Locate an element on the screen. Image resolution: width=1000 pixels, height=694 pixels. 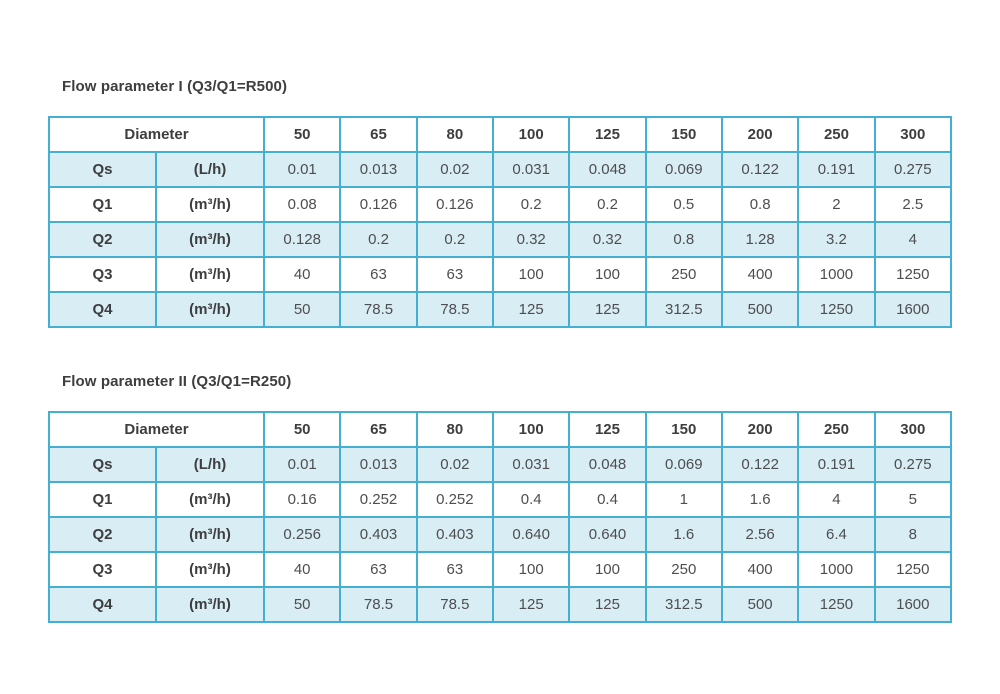
value-cell: 1.6 is located at coordinates (760, 499).